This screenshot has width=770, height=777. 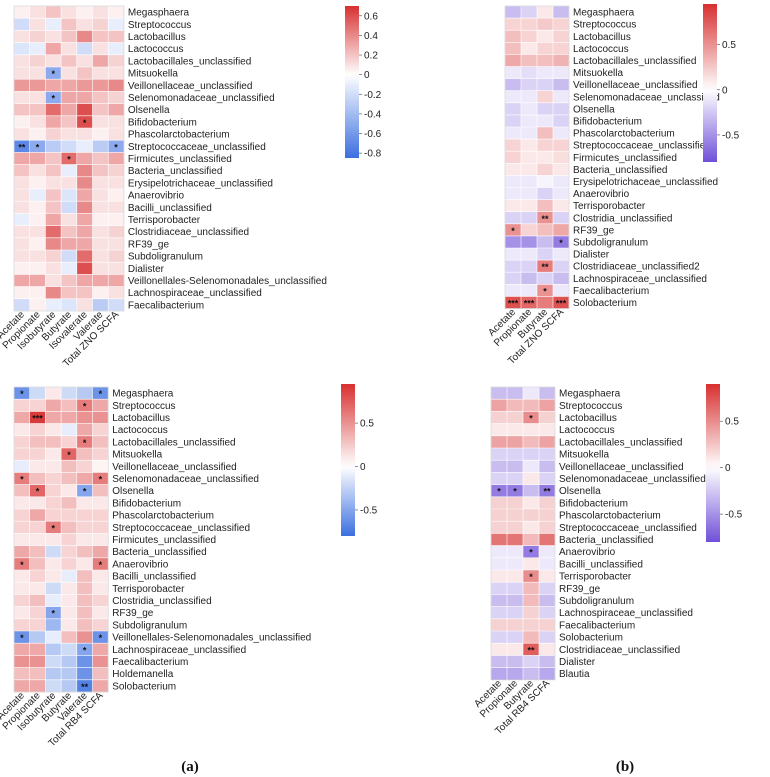 What do you see at coordinates (604, 25) in the screenshot?
I see `row-label: Streptococcus` at bounding box center [604, 25].